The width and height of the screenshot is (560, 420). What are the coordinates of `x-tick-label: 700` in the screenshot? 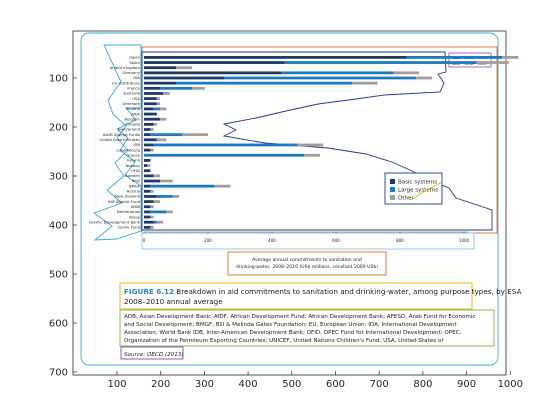 It's located at (379, 384).